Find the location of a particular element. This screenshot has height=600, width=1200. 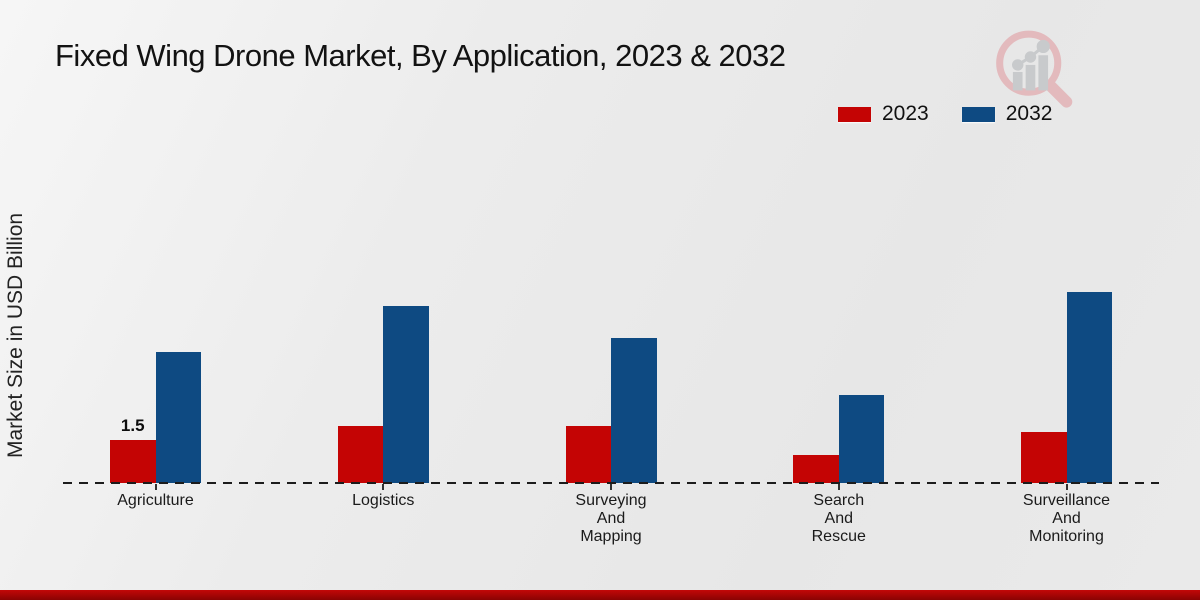

bar-2032-surveillance-and-monitoring is located at coordinates (1089, 387).